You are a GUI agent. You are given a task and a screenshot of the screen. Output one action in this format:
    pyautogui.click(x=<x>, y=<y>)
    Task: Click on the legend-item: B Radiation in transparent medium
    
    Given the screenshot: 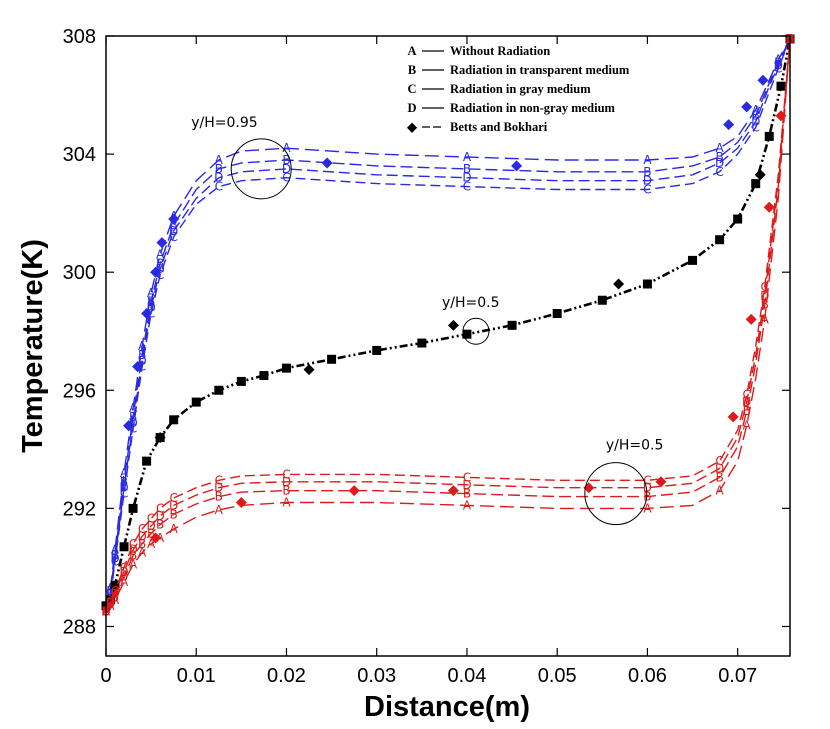 What is the action you would take?
    pyautogui.click(x=519, y=70)
    